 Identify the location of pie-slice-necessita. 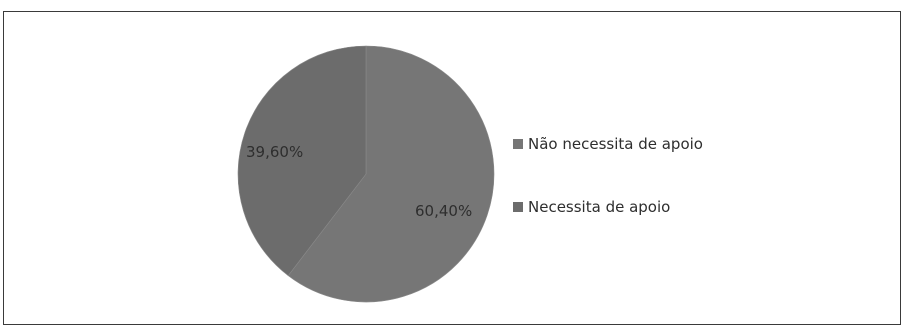
(302, 161).